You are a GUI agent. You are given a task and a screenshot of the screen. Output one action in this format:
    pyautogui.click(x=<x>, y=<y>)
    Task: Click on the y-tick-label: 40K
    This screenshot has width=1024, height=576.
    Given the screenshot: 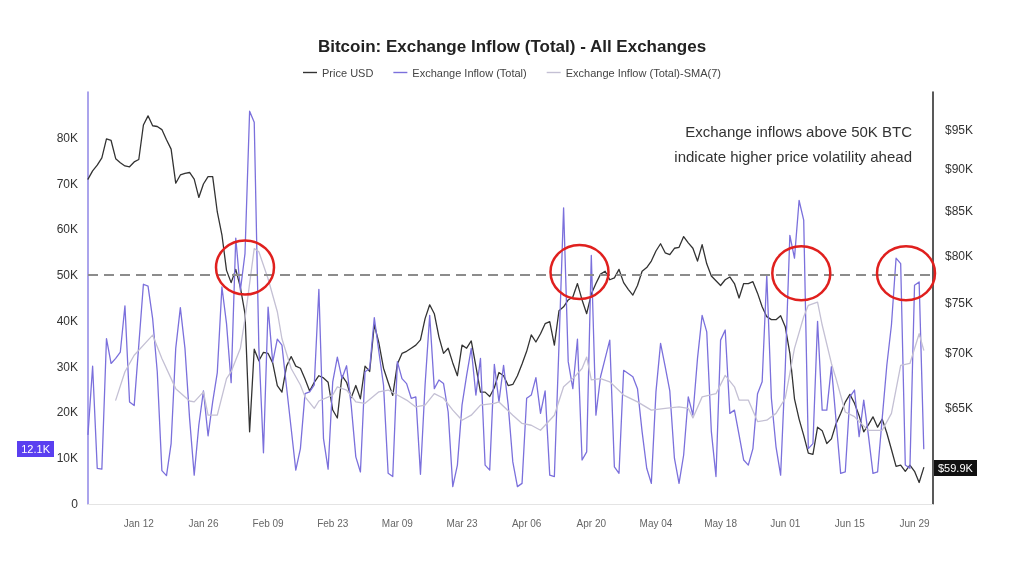 What is the action you would take?
    pyautogui.click(x=67, y=320)
    